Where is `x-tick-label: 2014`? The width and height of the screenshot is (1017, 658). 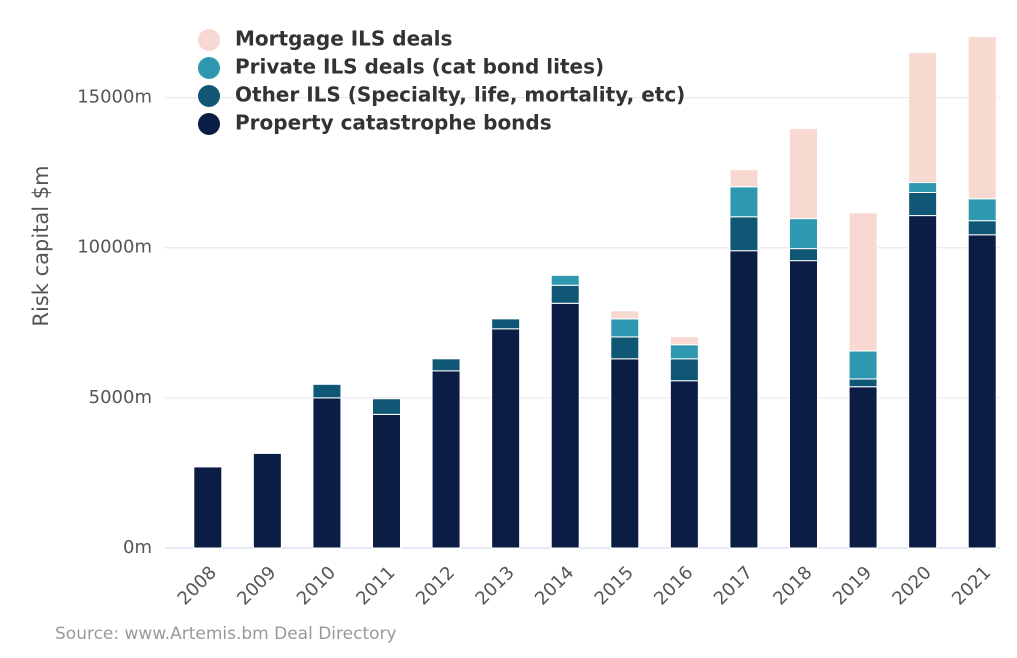
x-tick-label: 2014 is located at coordinates (554, 585).